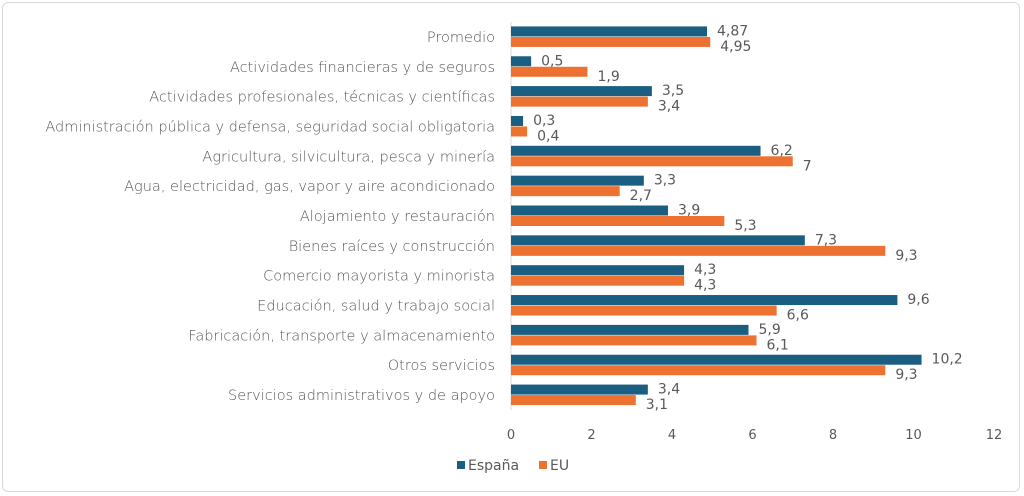 The height and width of the screenshot is (496, 1024). I want to click on data-label-eu: 3,4, so click(669, 107).